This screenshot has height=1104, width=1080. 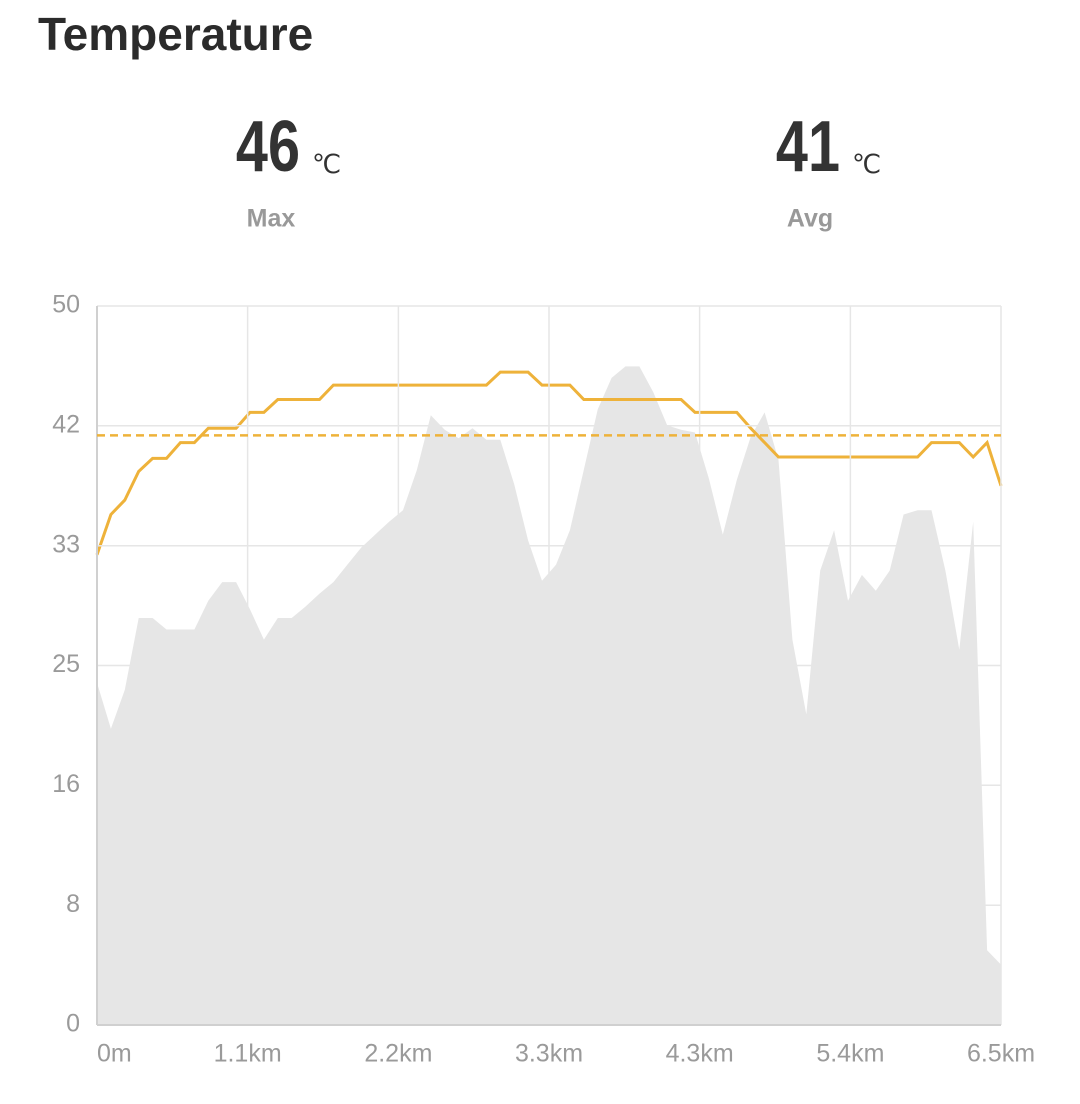 I want to click on y-tick-label: 33, so click(x=66, y=544).